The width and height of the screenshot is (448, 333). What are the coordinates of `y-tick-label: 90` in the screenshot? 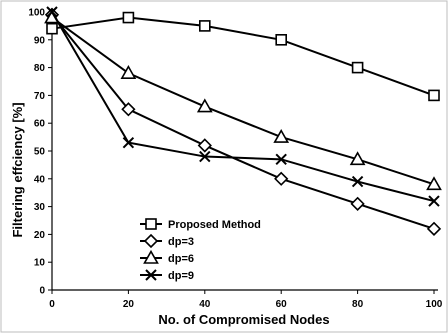 It's located at (40, 40).